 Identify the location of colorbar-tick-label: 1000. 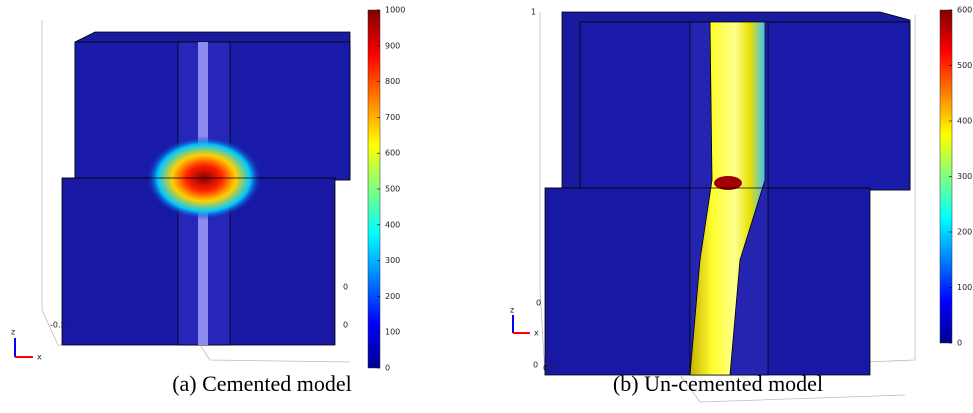
(395, 10).